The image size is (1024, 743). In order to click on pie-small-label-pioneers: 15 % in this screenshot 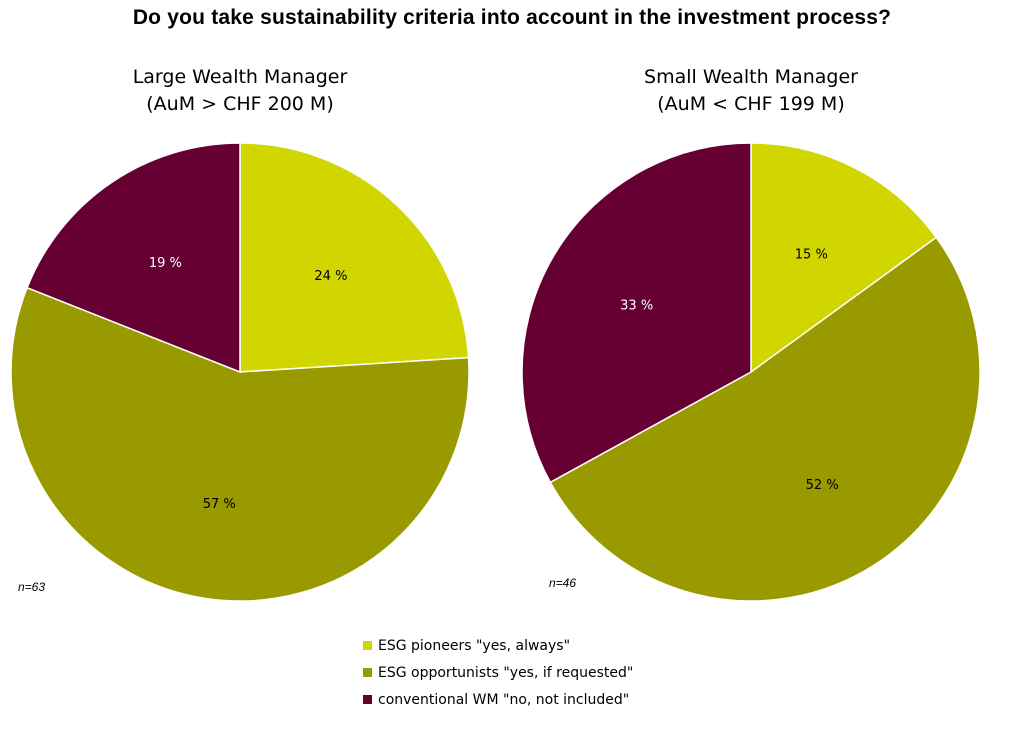, I will do `click(811, 255)`.